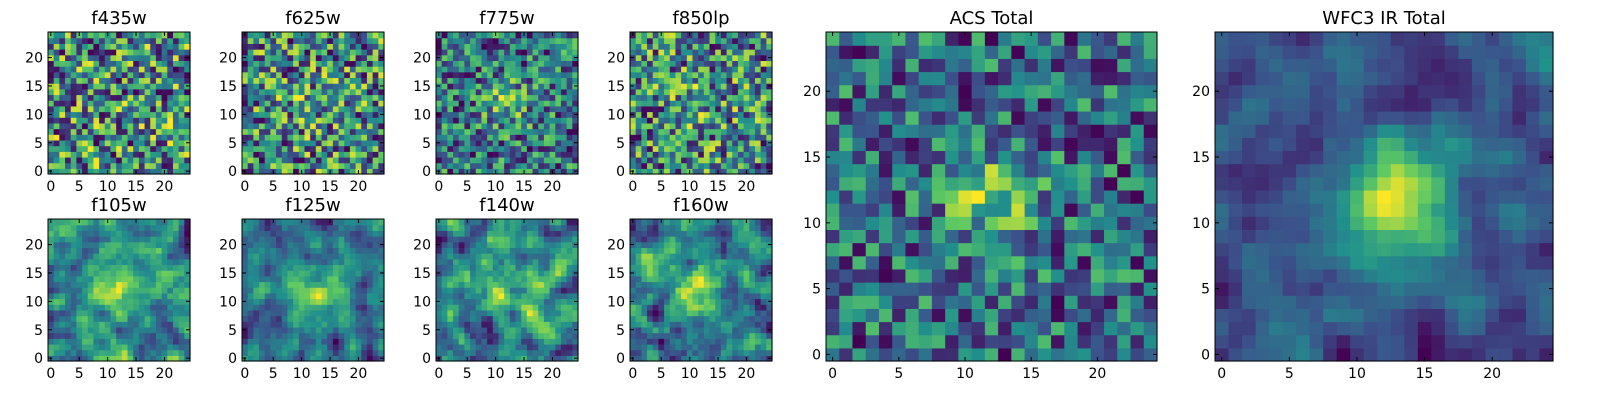 The image size is (1600, 400). Describe the element at coordinates (330, 187) in the screenshot. I see `x-tick-label: 15` at that location.